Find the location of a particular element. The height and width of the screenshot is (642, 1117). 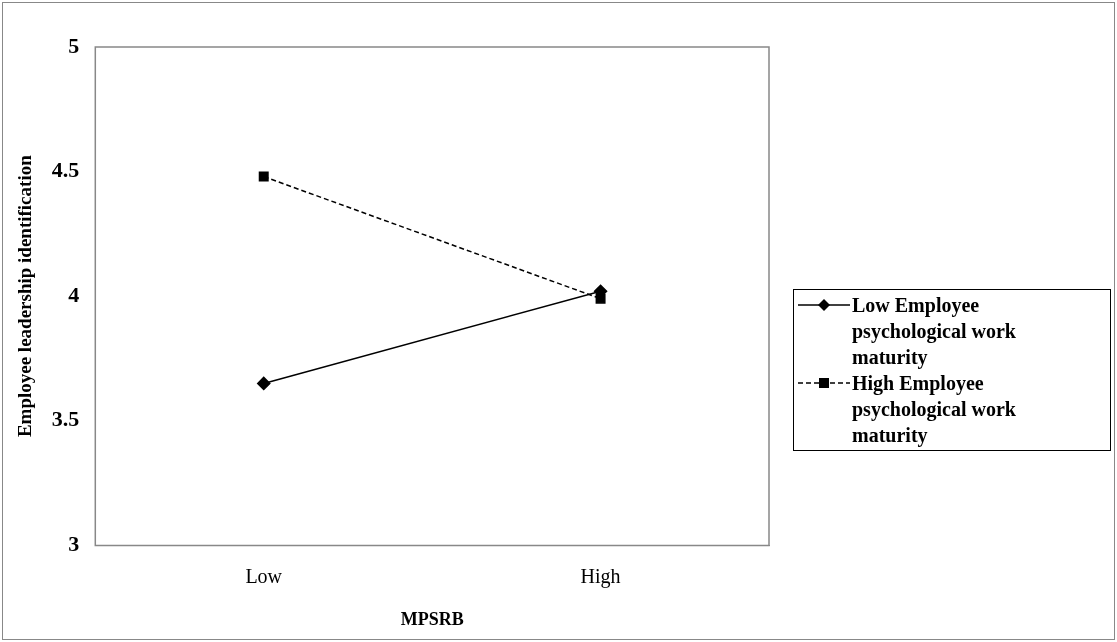

y-axis-title: Employee leadership identification is located at coordinates (25, 296).